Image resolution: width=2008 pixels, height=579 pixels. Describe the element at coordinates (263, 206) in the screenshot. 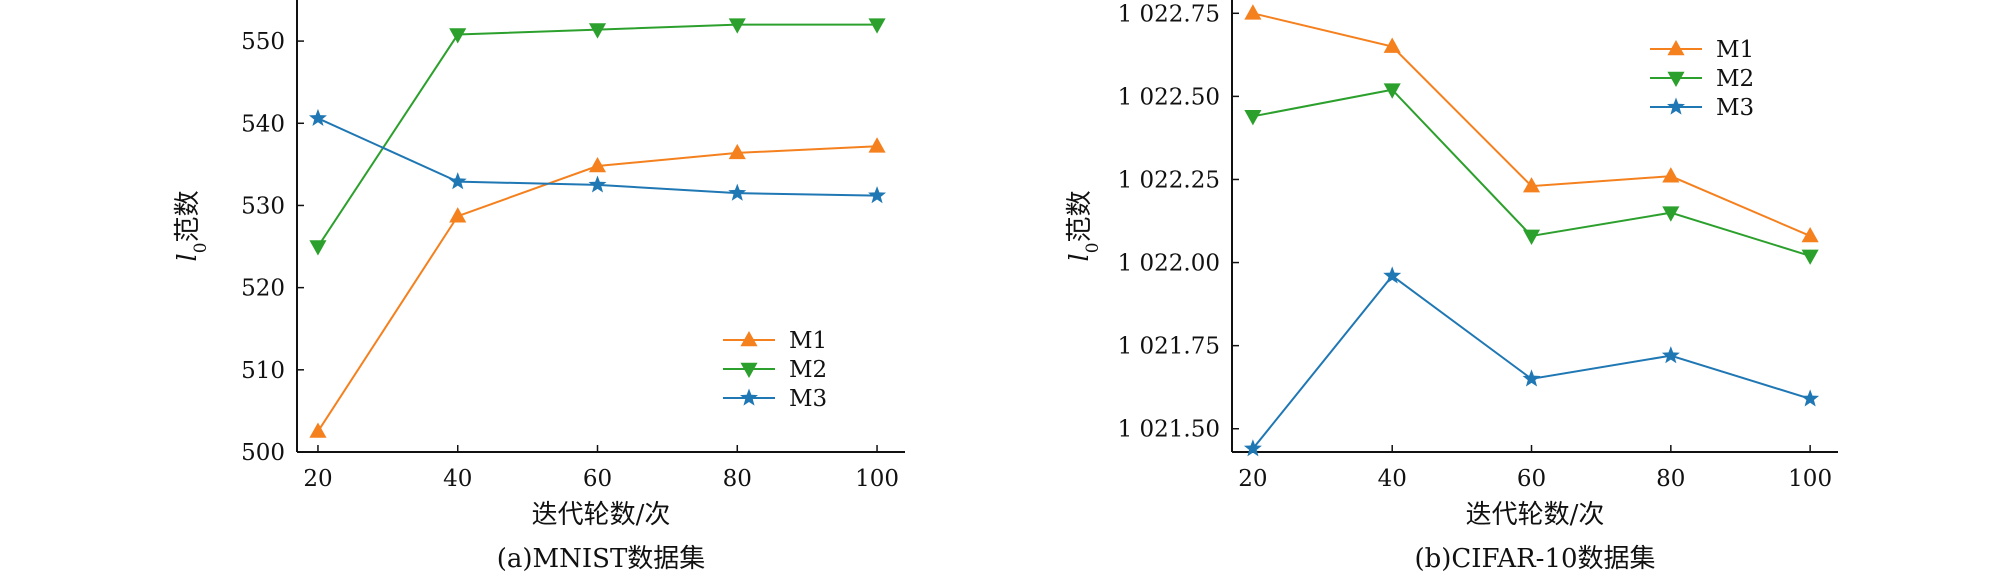

I see `y-tick-label: 530` at that location.